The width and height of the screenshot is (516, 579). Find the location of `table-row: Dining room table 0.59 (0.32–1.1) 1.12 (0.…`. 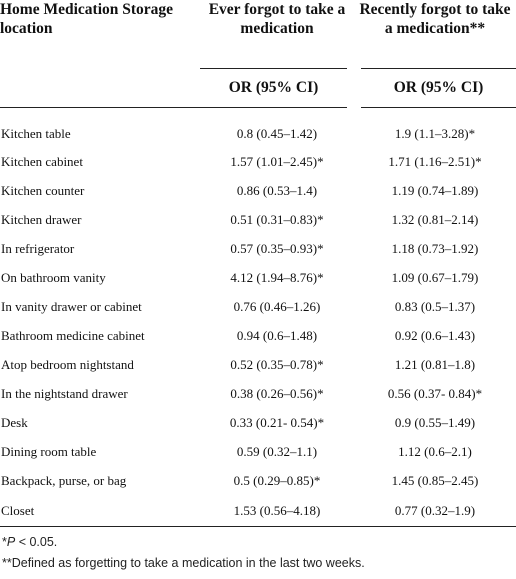

table-row: Dining room table 0.59 (0.32–1.1) 1.12 (0.… is located at coordinates (258, 452).